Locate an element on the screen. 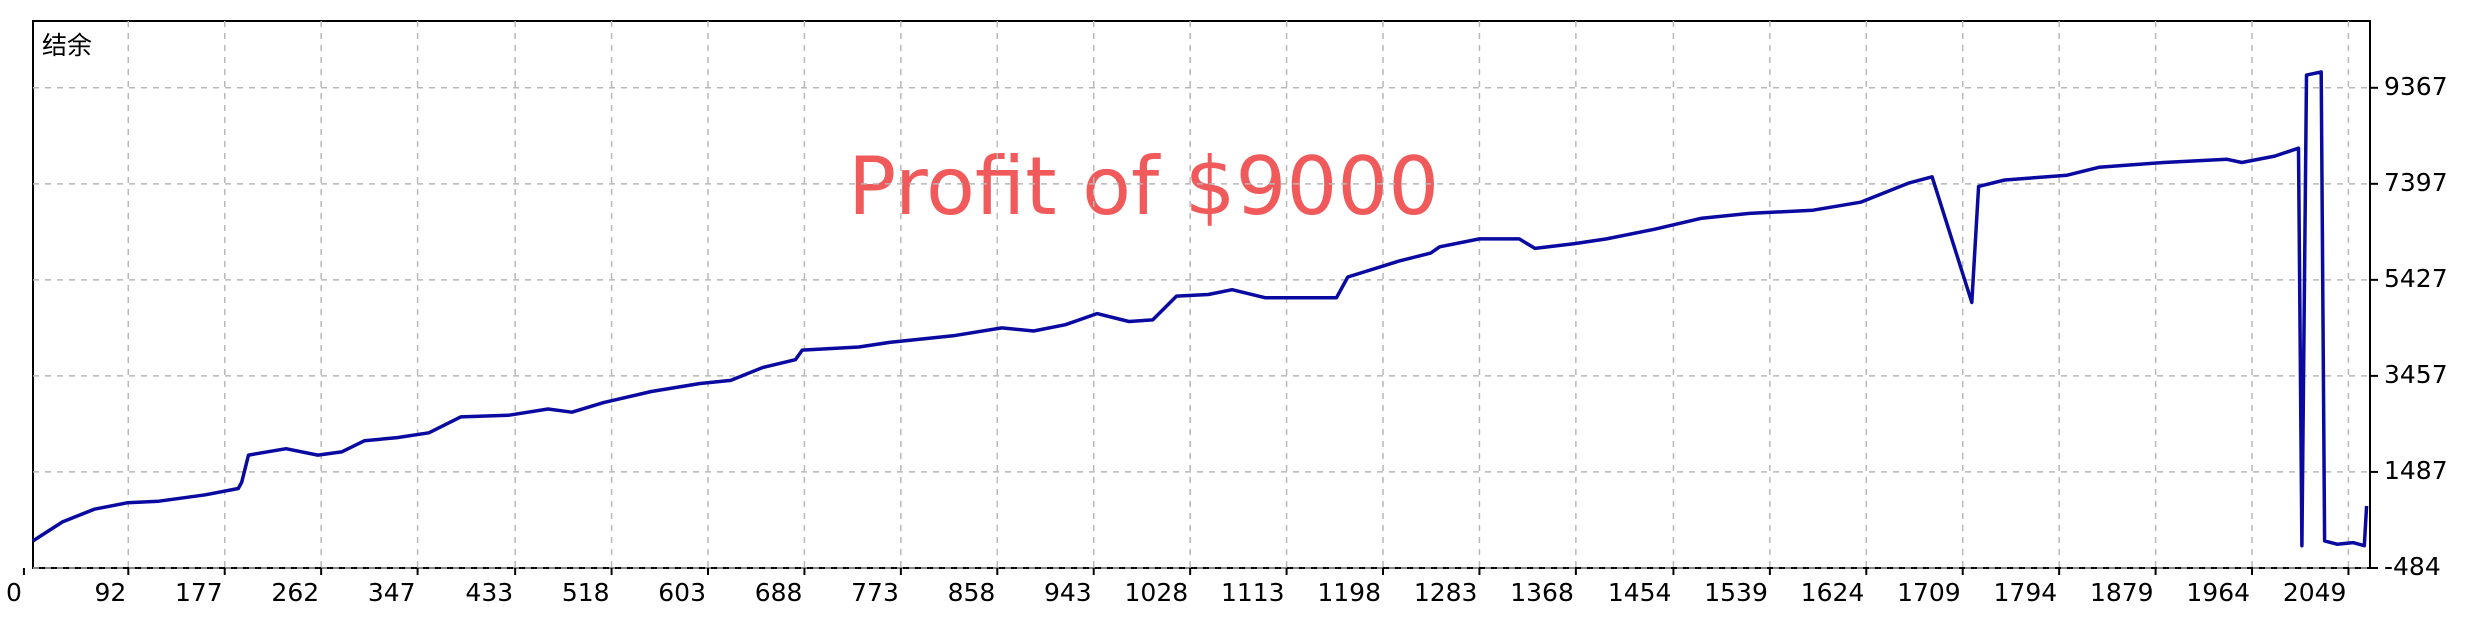 This screenshot has height=640, width=2478. x-tick-label: 347 is located at coordinates (392, 592).